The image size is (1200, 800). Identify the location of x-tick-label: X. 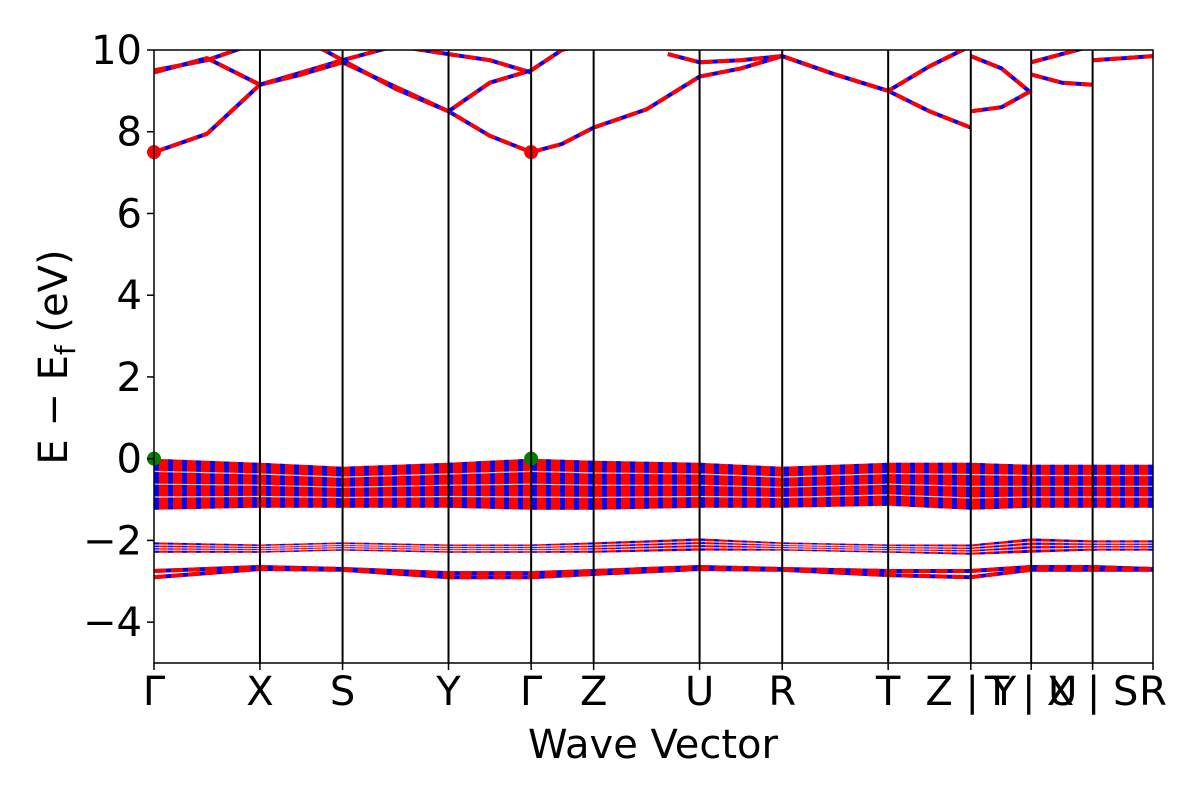
(259, 692).